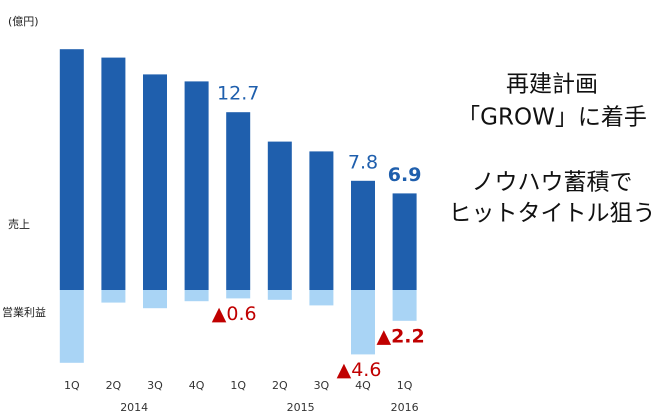 The width and height of the screenshot is (670, 418). Describe the element at coordinates (552, 118) in the screenshot. I see `annotation: 「GROW」に着手` at that location.